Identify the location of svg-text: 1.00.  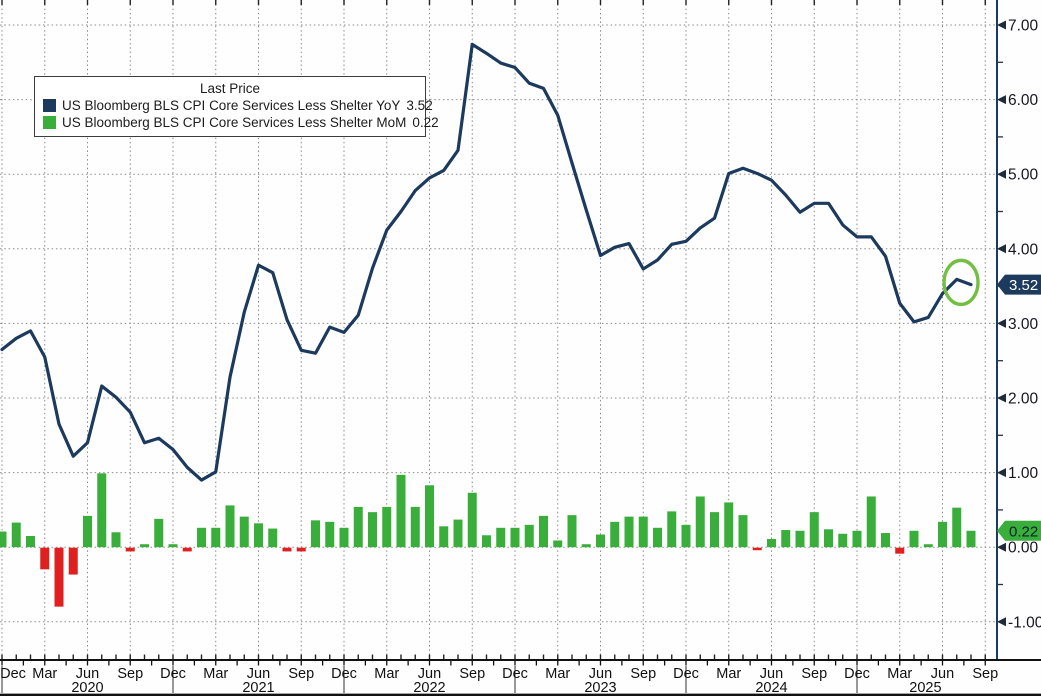
(1023, 473).